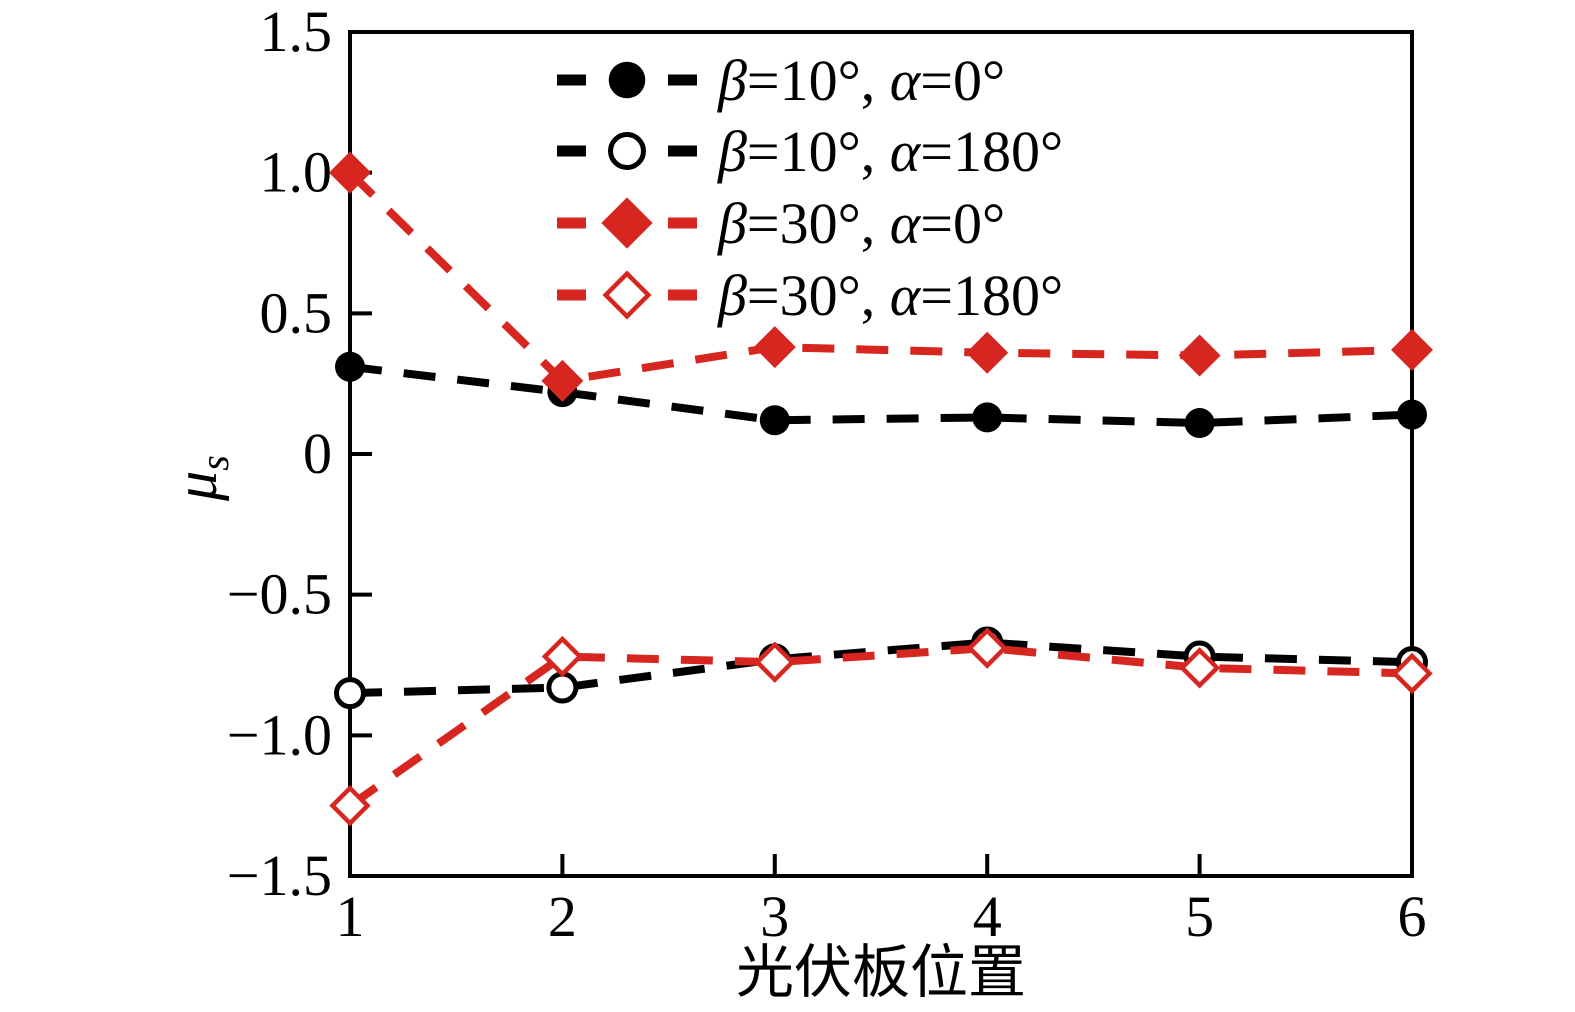 This screenshot has width=1575, height=1012. Describe the element at coordinates (296, 32) in the screenshot. I see `y-tick-label: 1.5` at that location.